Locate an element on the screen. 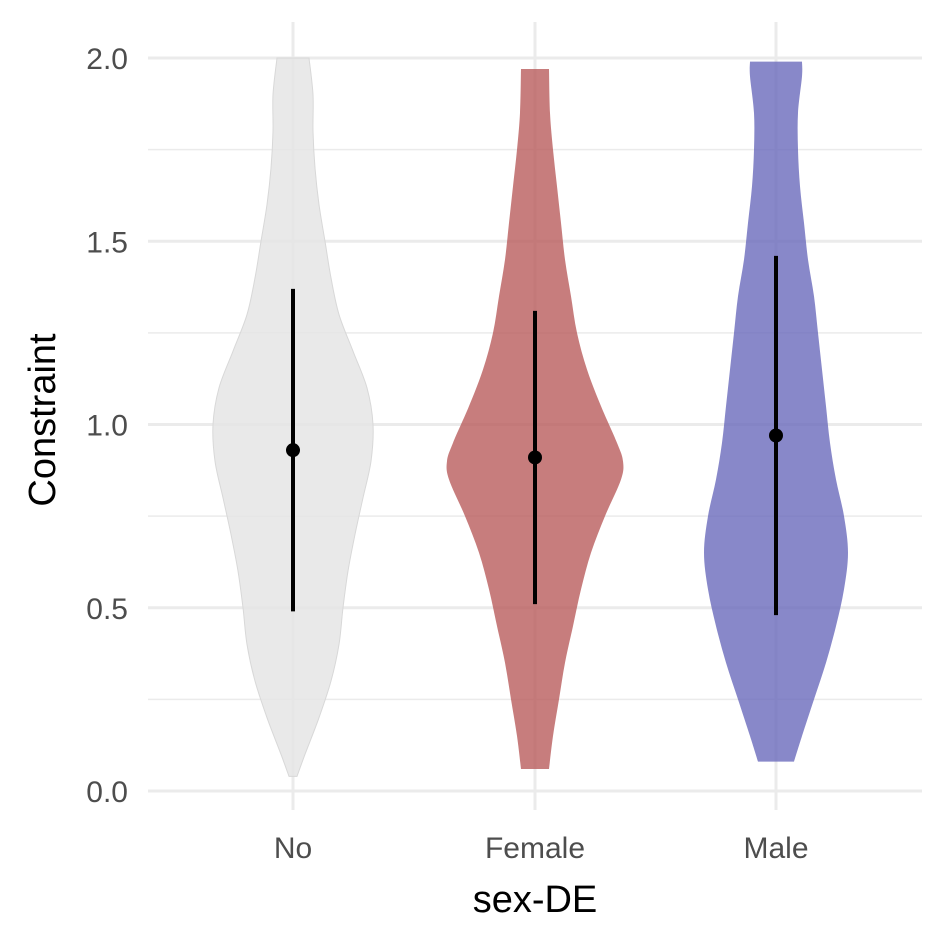  y-tick-label: 1.0 is located at coordinates (107, 426).